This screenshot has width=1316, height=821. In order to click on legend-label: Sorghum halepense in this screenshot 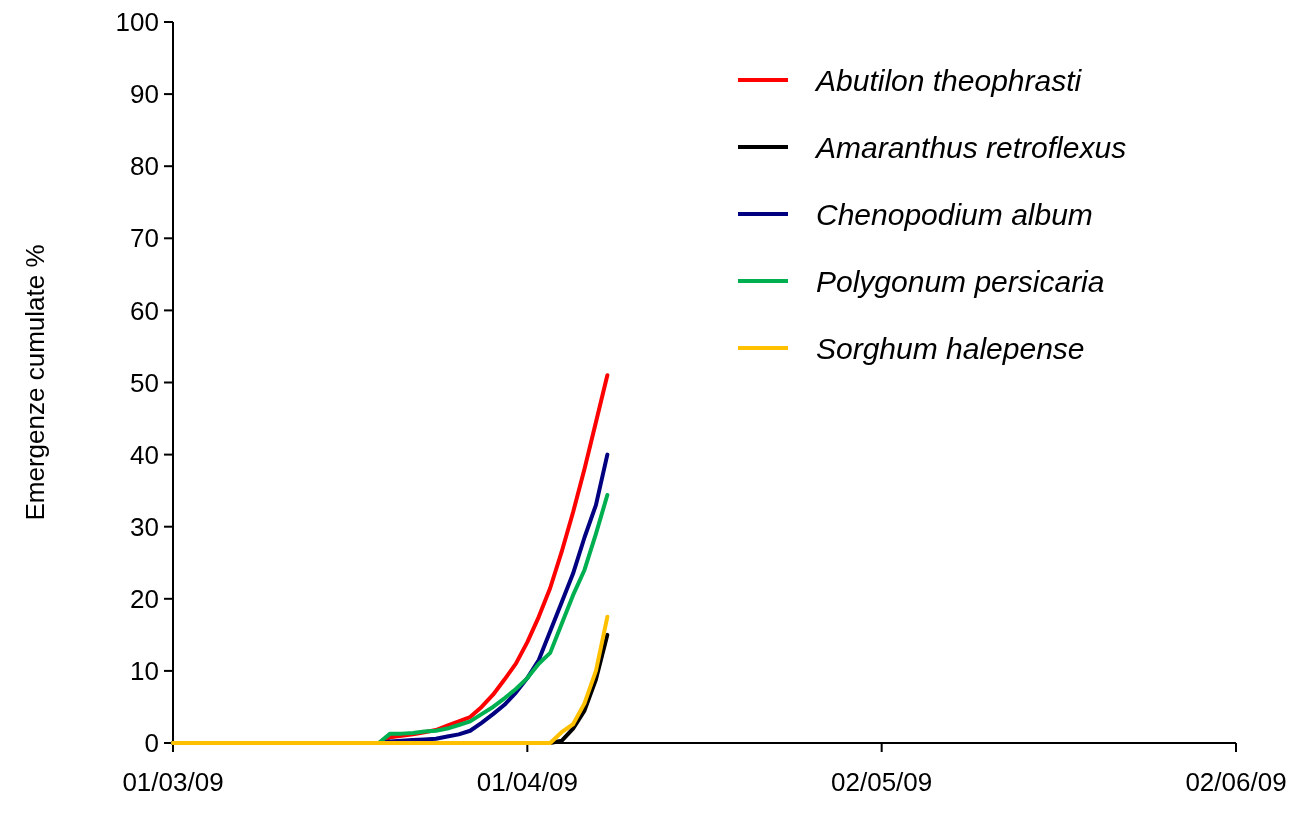, I will do `click(950, 348)`.